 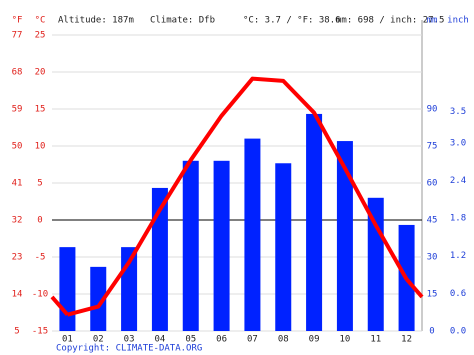 What do you see at coordinates (432, 184) in the screenshot?
I see `mm-tick-label: 60` at bounding box center [432, 184].